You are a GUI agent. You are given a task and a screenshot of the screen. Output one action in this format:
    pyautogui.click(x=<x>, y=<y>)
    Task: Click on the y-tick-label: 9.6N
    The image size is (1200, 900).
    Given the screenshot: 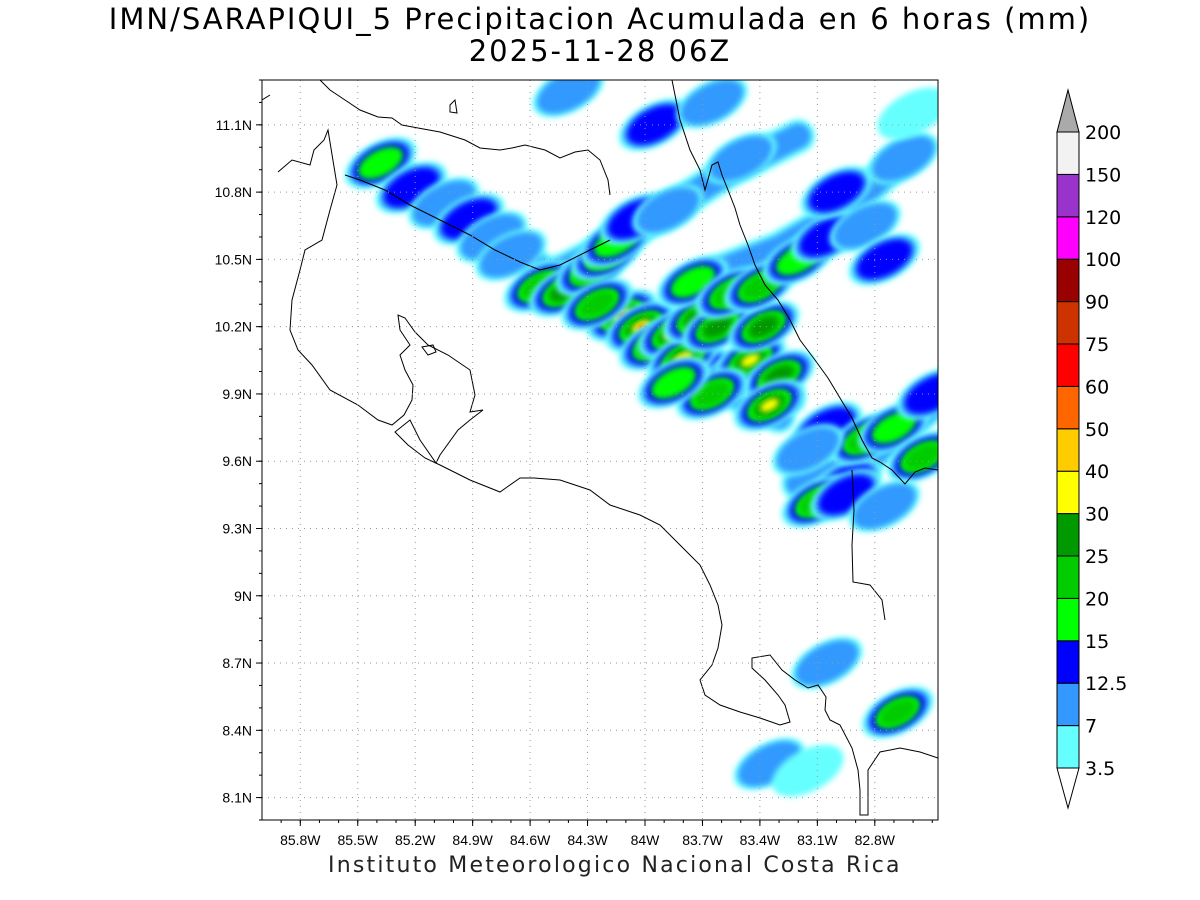 What is the action you would take?
    pyautogui.click(x=237, y=461)
    